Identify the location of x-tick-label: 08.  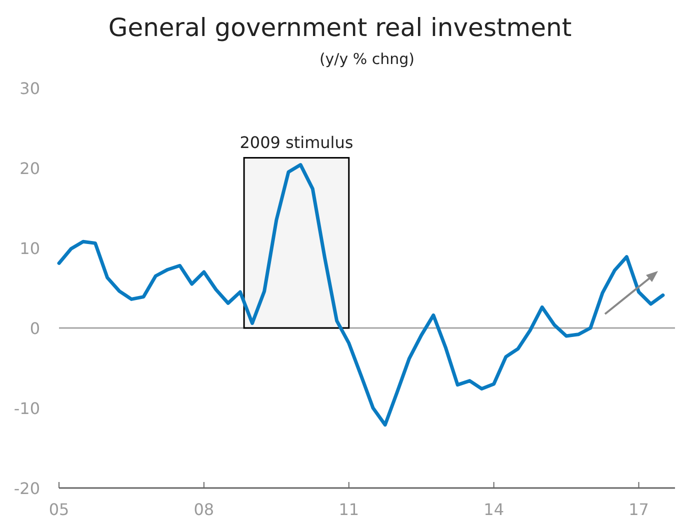
(204, 509).